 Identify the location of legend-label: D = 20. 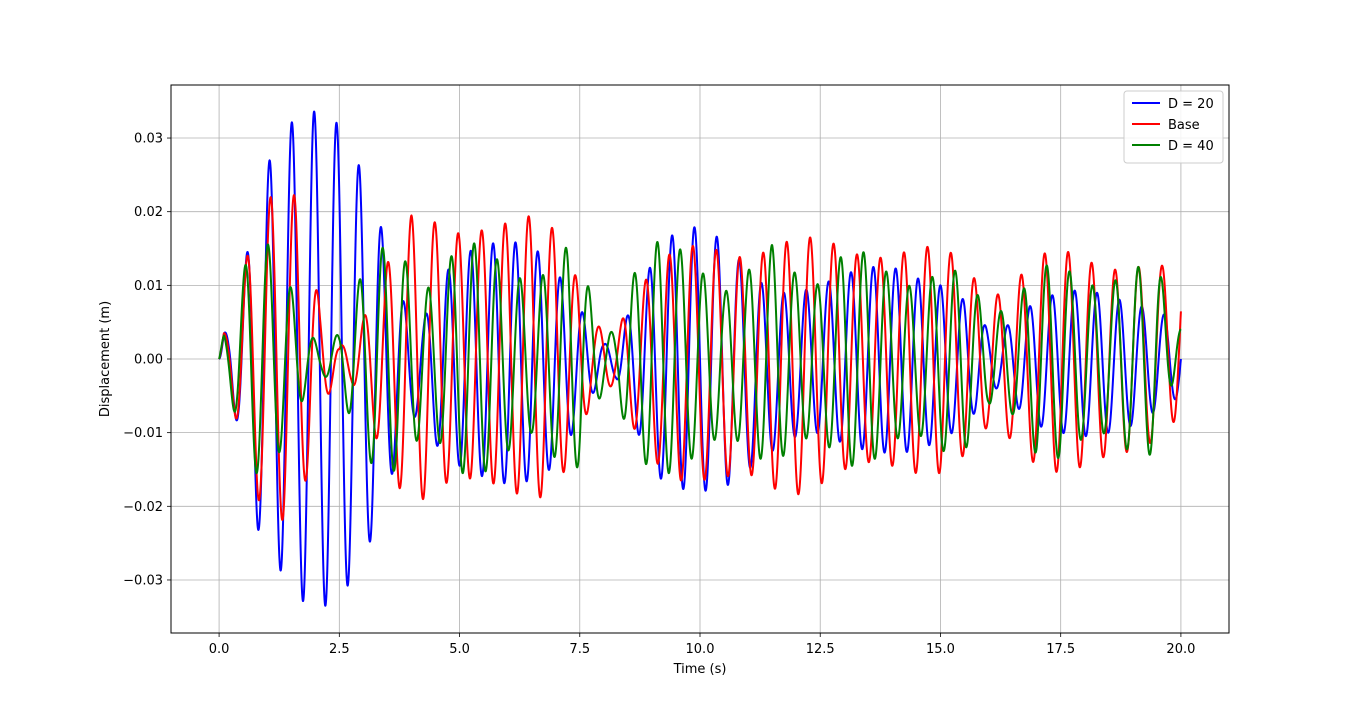
(1191, 104).